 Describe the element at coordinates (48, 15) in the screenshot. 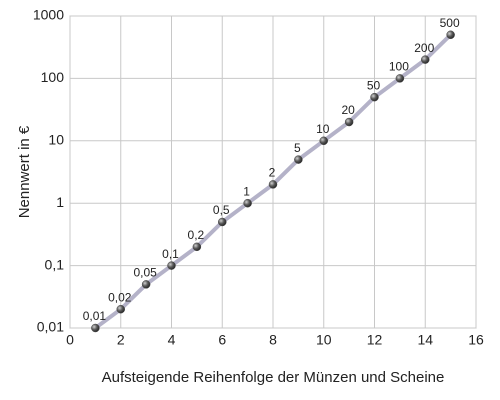

I see `y-tick-label: 1000` at that location.